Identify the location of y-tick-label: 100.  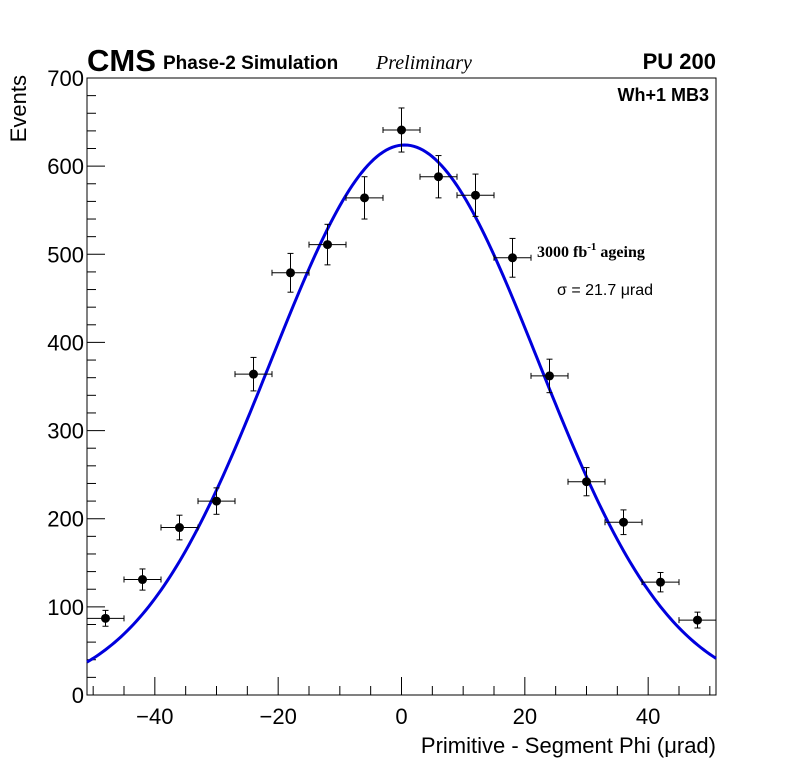
(65, 607).